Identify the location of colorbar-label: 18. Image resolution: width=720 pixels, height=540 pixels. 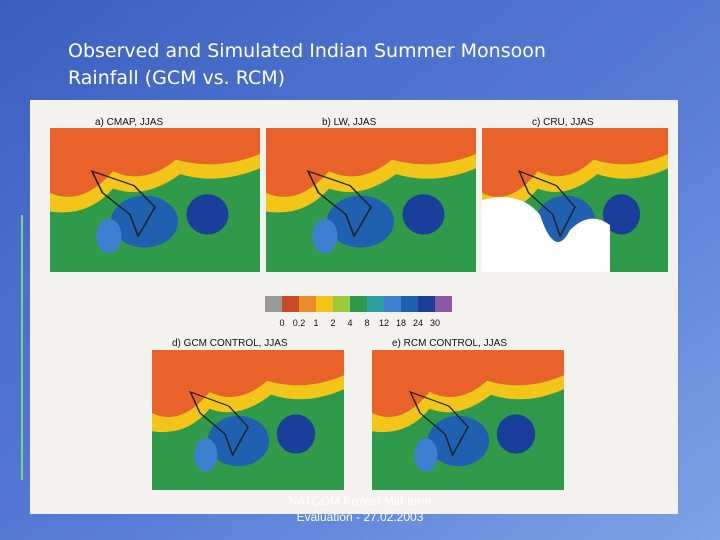
(401, 323).